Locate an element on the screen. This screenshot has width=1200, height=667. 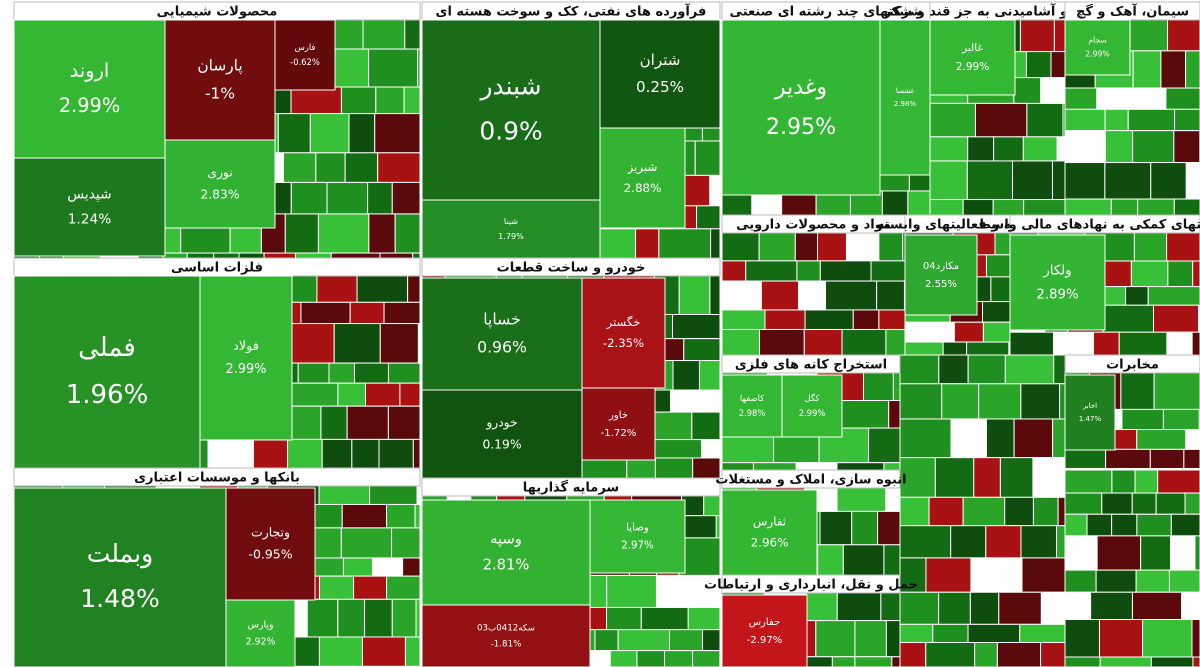
tile-change: -2.97% is located at coordinates (765, 640).